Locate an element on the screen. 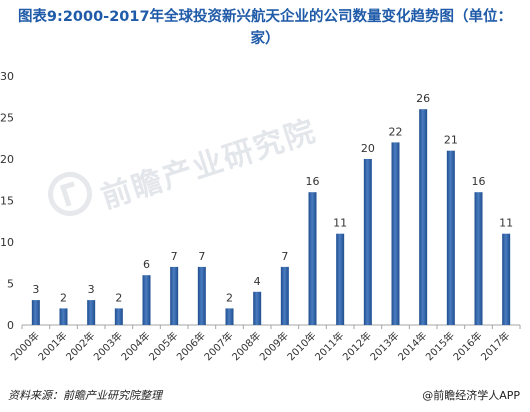  x-tick-label: 2014年 is located at coordinates (412, 346).